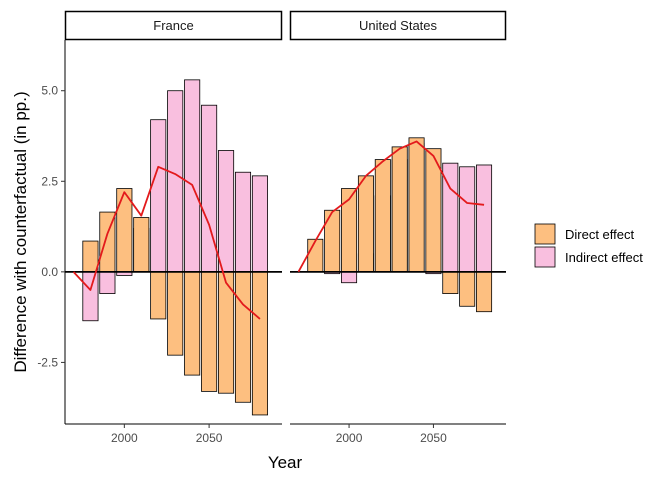 The width and height of the screenshot is (672, 480). Describe the element at coordinates (20, 231) in the screenshot. I see `y-axis-title: Difference with counterfactual (in pp.)` at that location.